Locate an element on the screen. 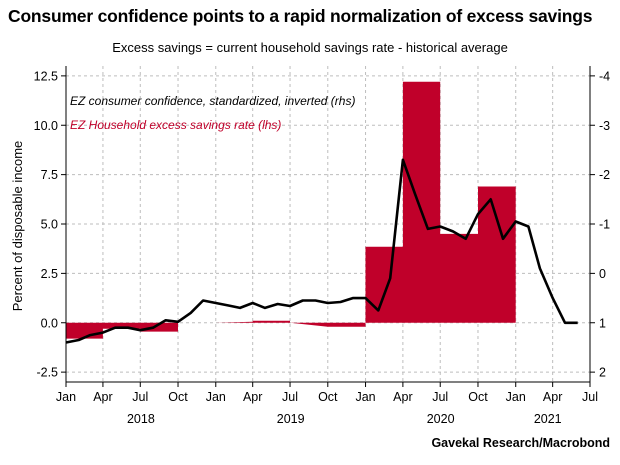 Image resolution: width=620 pixels, height=465 pixels. y-right-tick-label: 1 is located at coordinates (602, 323).